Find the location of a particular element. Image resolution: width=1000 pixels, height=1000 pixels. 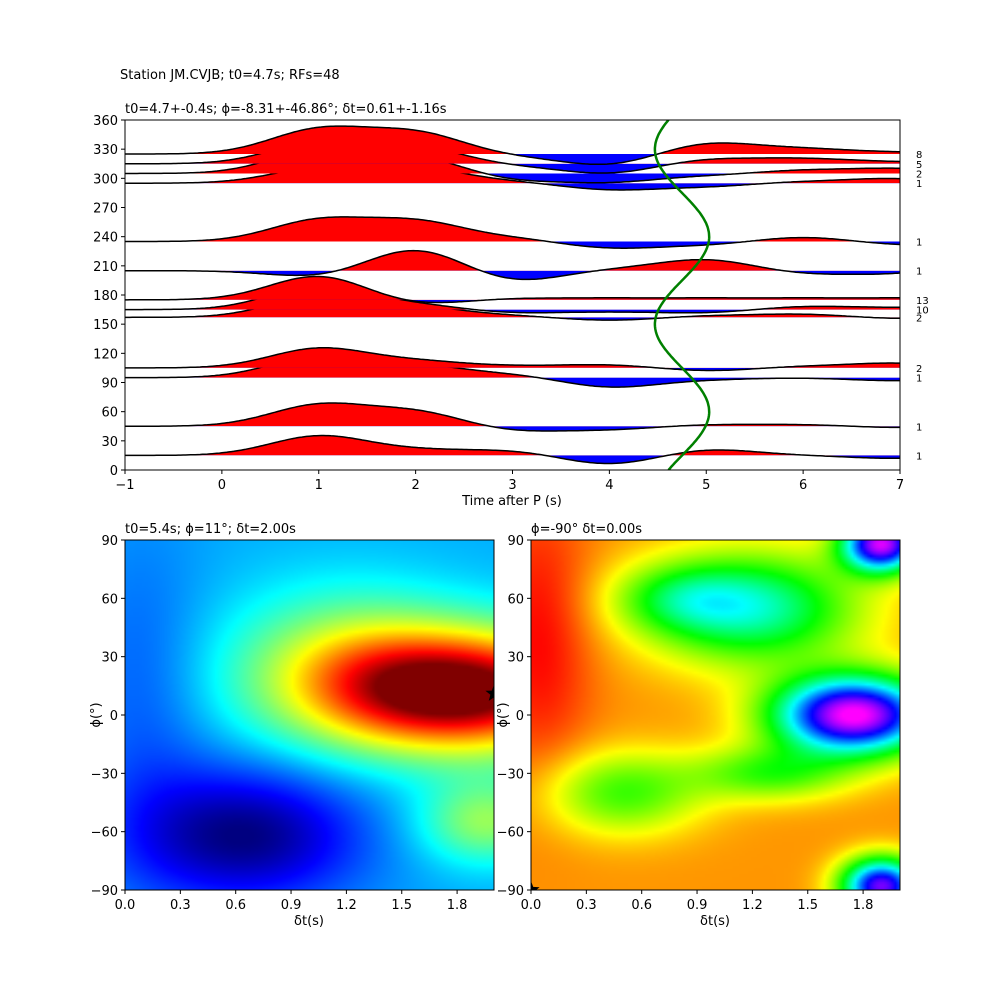

hm-right-x-tick-label: 1.2 is located at coordinates (752, 905).